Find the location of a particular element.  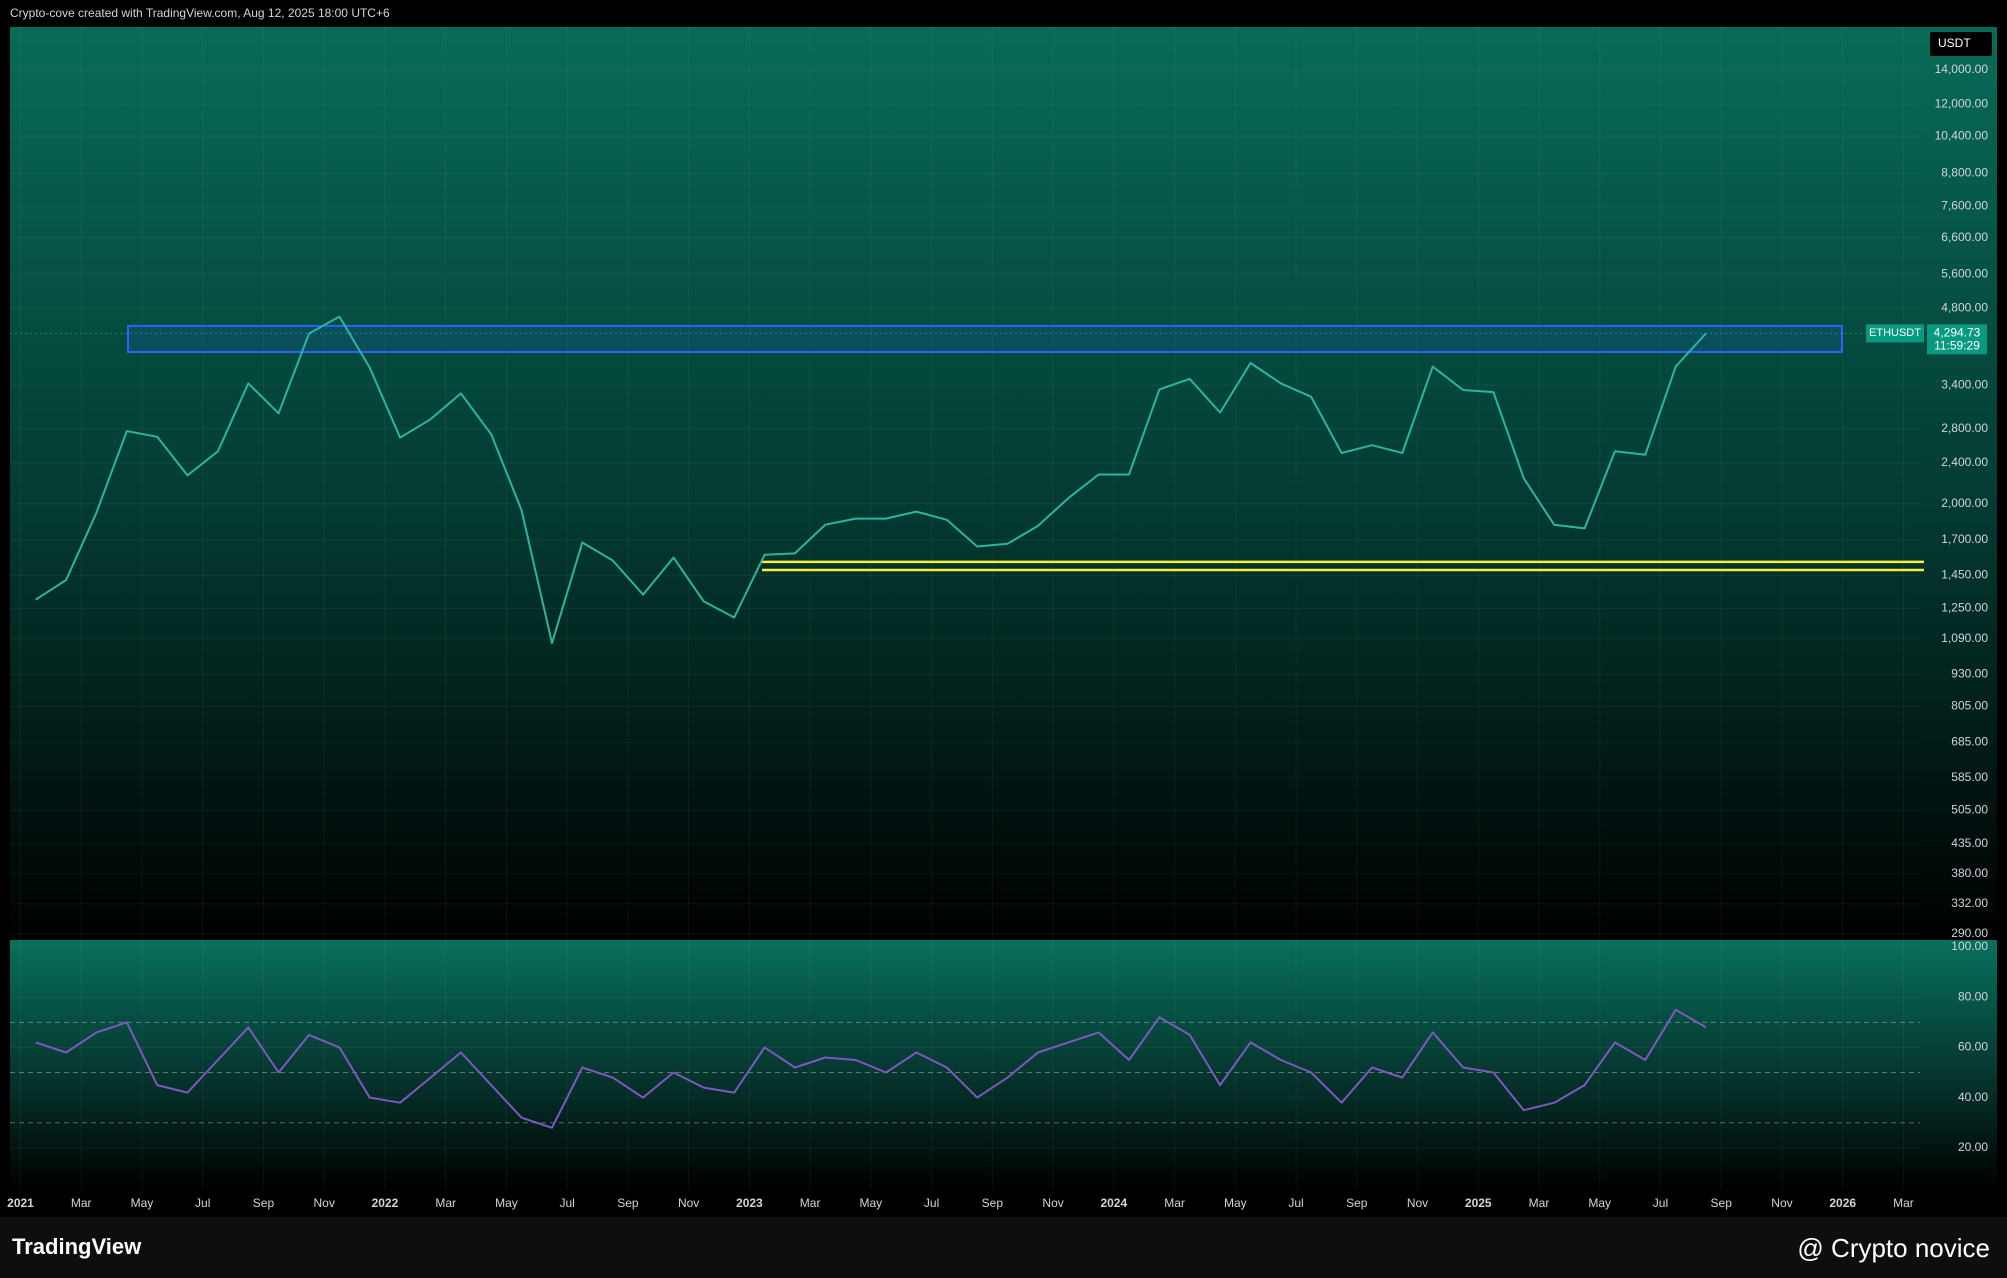

symbol-tag is located at coordinates (1895, 333).